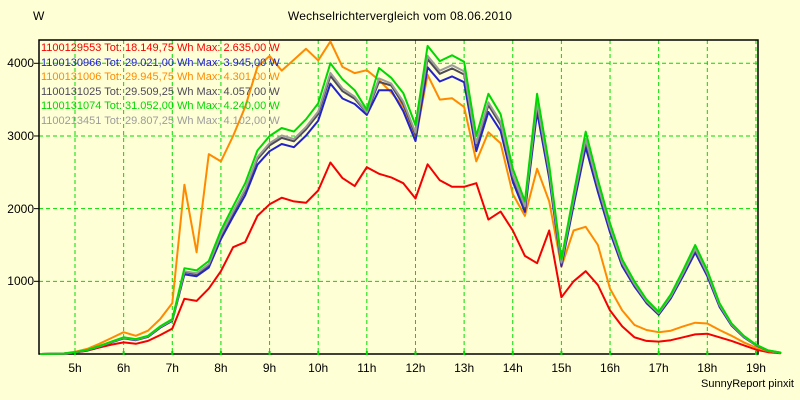 The image size is (800, 400). What do you see at coordinates (20, 135) in the screenshot?
I see `y-tick-label: 3000` at bounding box center [20, 135].